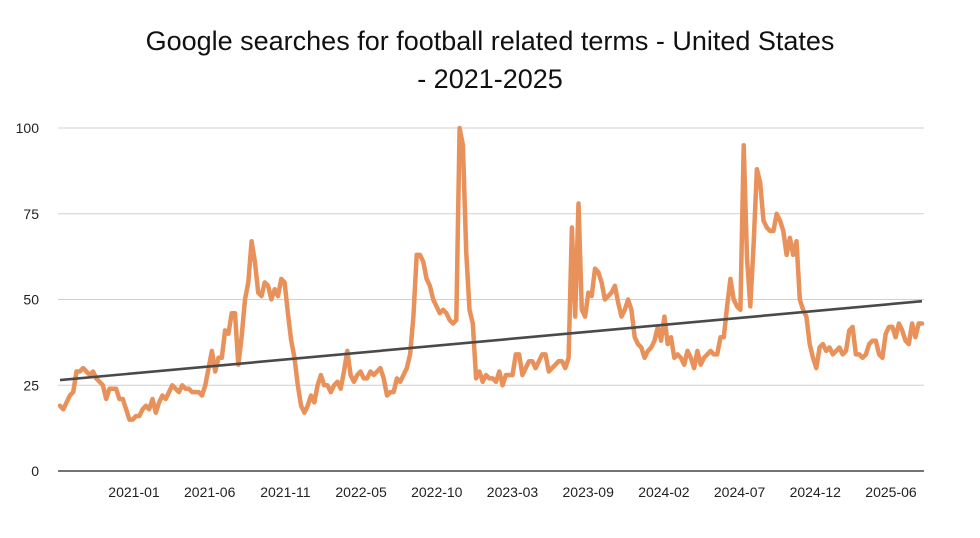 This screenshot has height=538, width=980. What do you see at coordinates (285, 492) in the screenshot?
I see `x-tick-label: 2021-11` at bounding box center [285, 492].